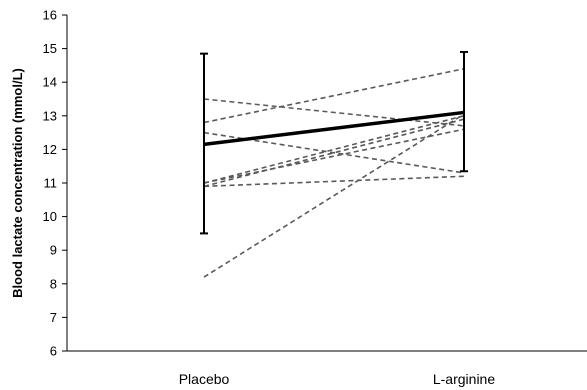 The height and width of the screenshot is (390, 587). I want to click on y-tick-label: 13, so click(50, 115).